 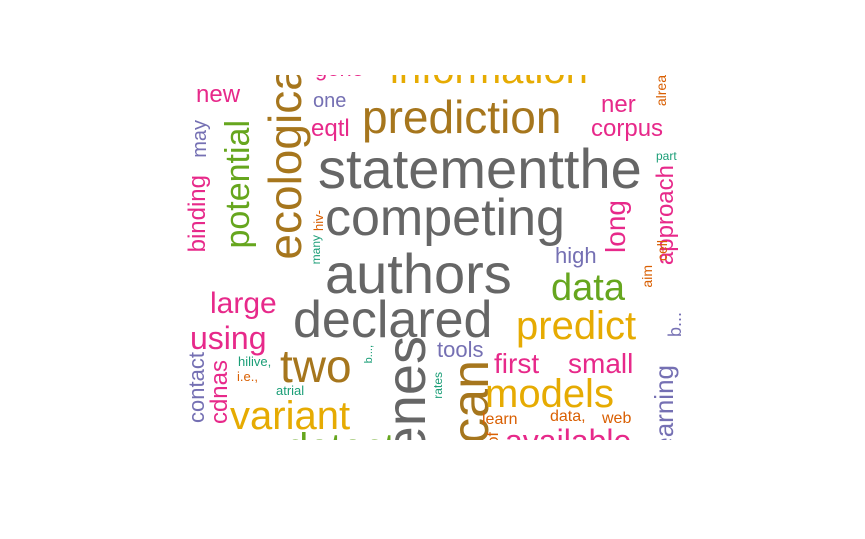 I want to click on word-eqtl: eqtl, so click(x=330, y=128).